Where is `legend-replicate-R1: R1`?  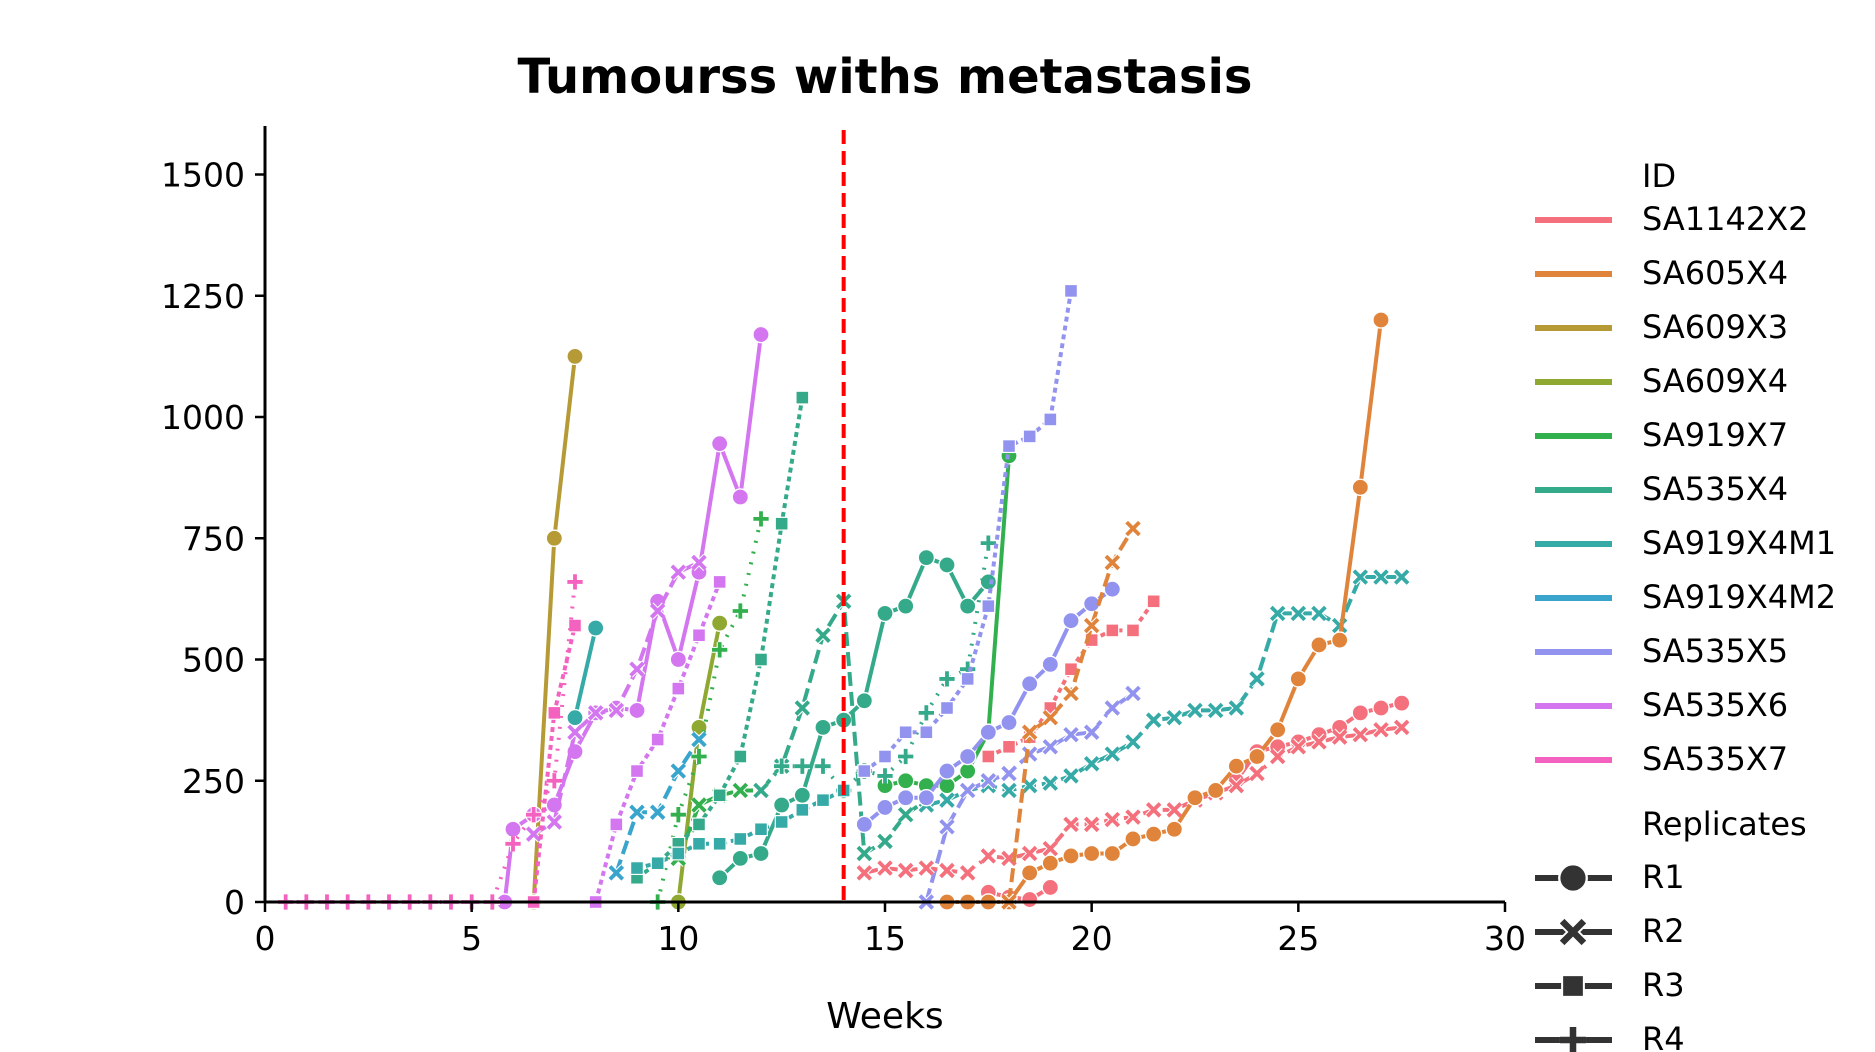
legend-replicate-R1: R1 is located at coordinates (1610, 877).